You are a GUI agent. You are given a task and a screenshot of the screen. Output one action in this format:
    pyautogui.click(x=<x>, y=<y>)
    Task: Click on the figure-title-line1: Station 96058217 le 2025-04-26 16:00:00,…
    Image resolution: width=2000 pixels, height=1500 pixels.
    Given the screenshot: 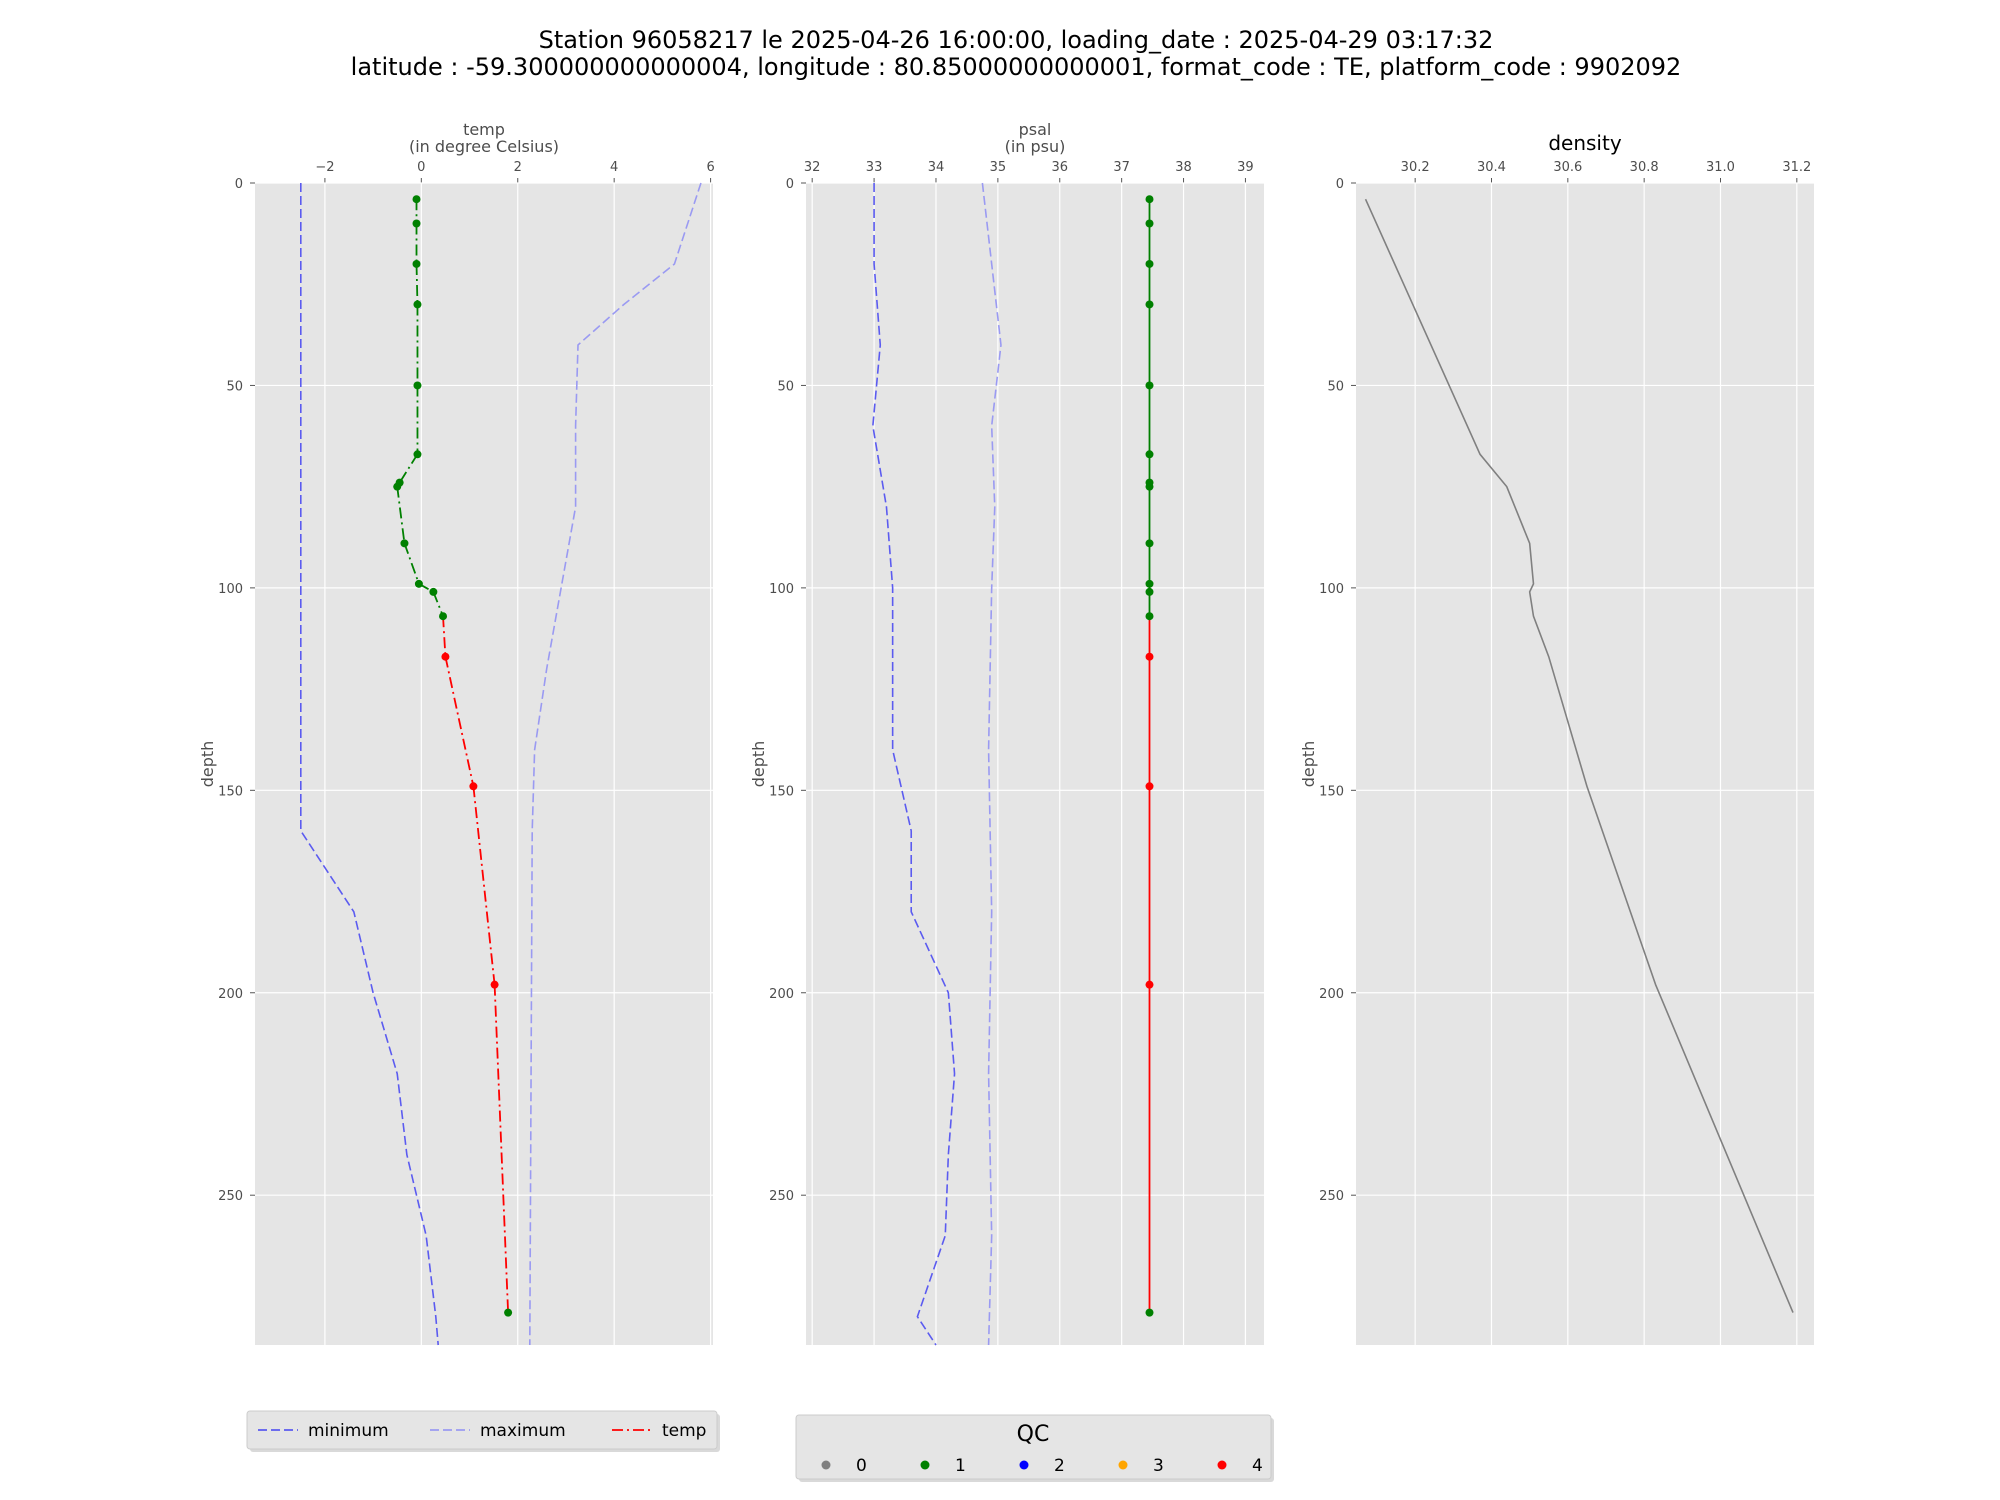 What is the action you would take?
    pyautogui.click(x=1016, y=40)
    